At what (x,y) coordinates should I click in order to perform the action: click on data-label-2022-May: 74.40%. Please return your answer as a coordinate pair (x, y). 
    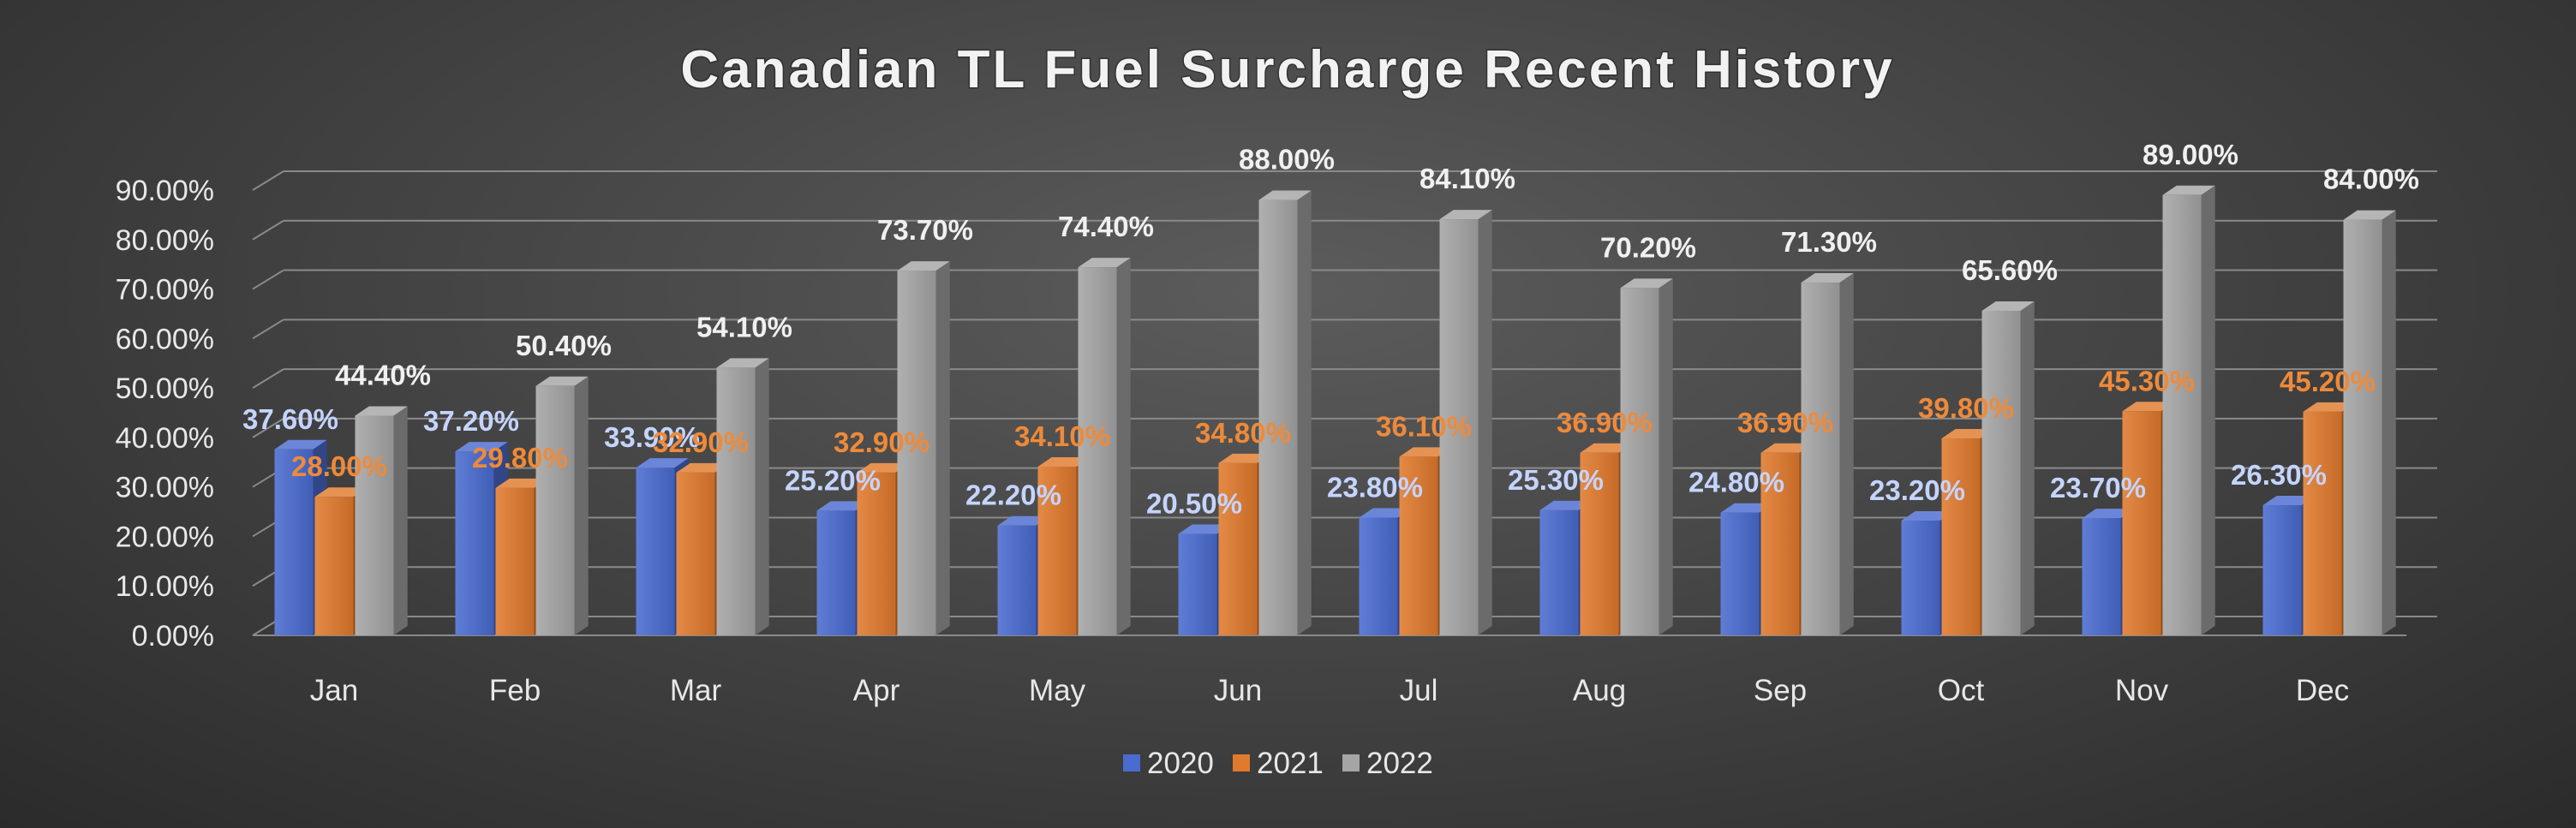
    Looking at the image, I should click on (1106, 226).